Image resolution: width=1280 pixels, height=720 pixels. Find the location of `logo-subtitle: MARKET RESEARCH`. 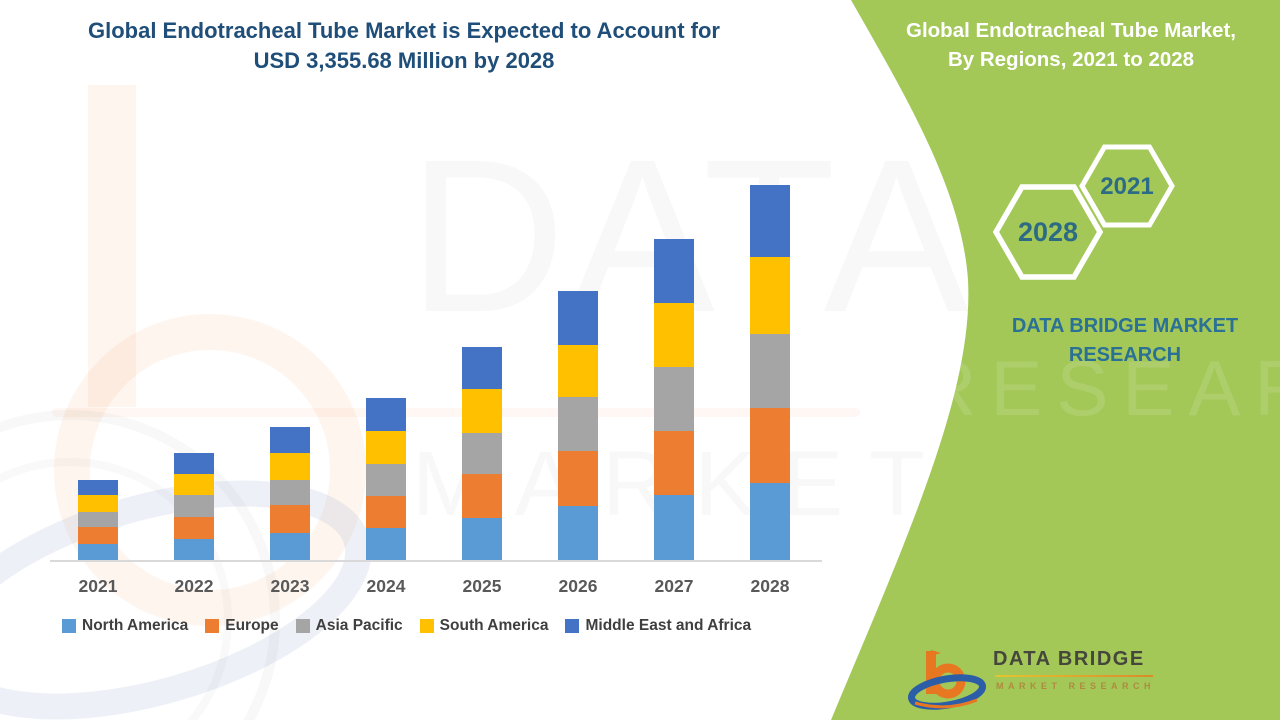

logo-subtitle: MARKET RESEARCH is located at coordinates (1076, 686).